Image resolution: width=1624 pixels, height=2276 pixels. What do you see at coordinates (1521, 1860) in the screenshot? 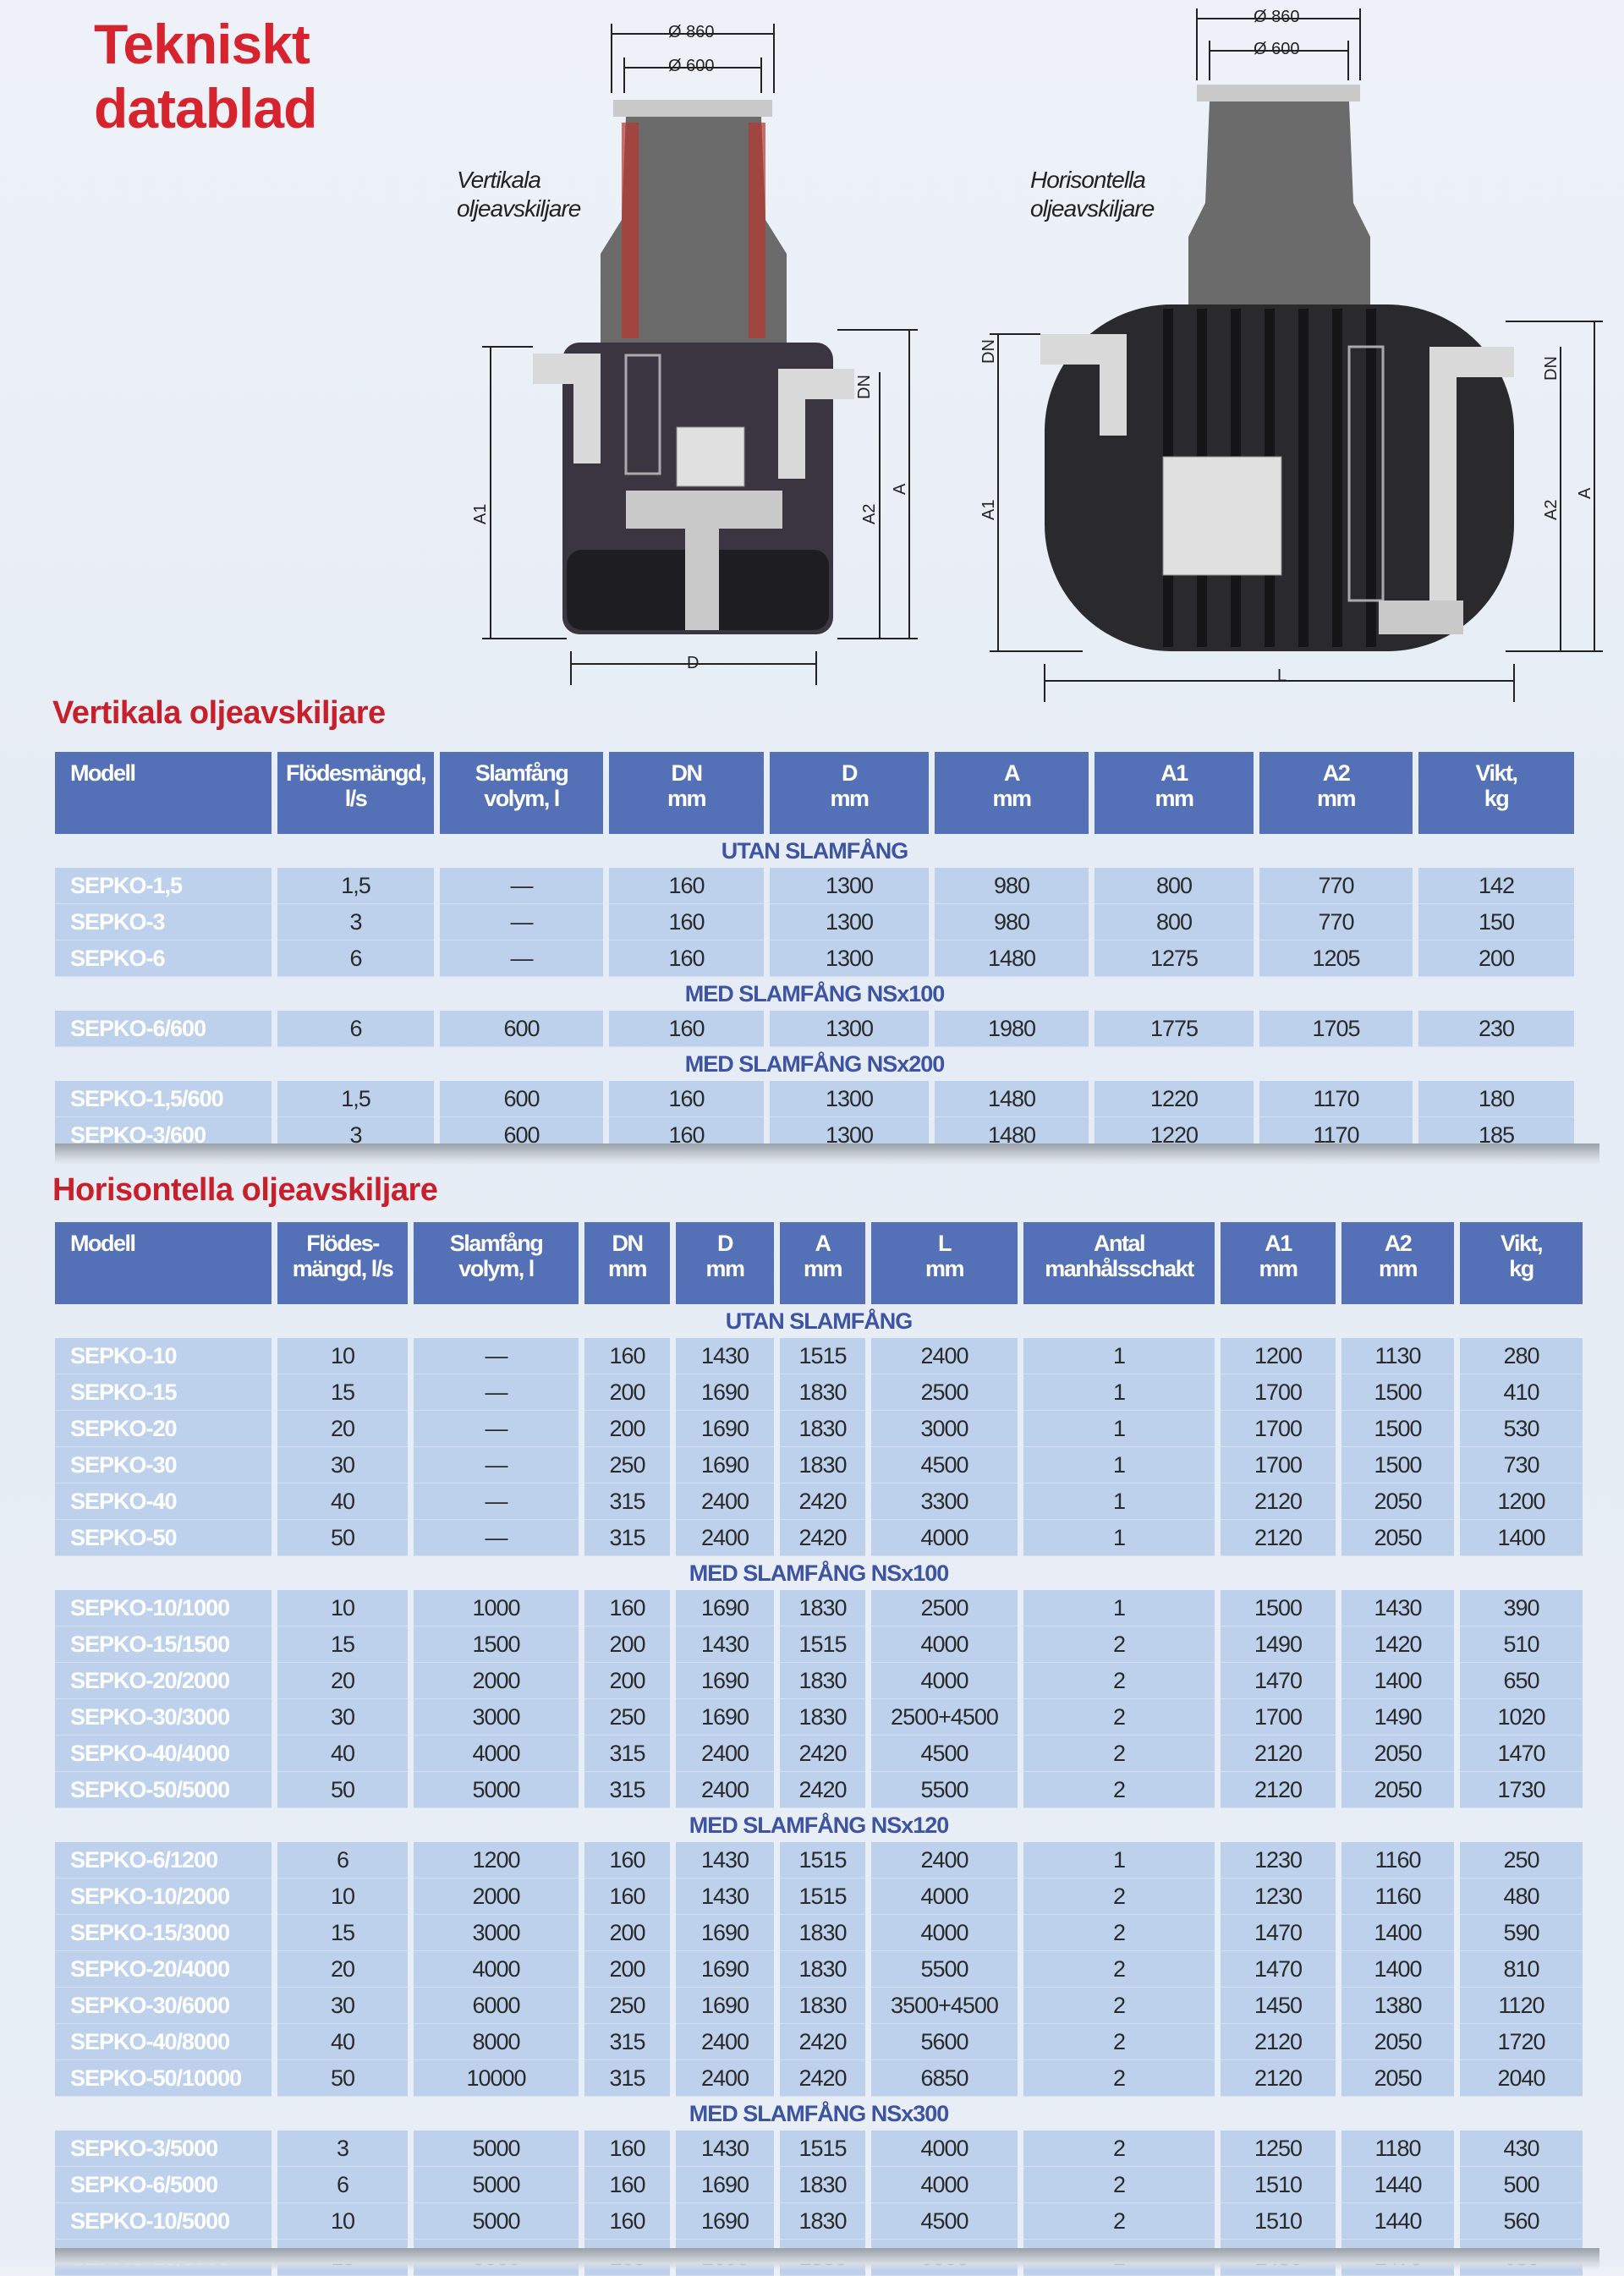
I see `table-cell: 250` at bounding box center [1521, 1860].